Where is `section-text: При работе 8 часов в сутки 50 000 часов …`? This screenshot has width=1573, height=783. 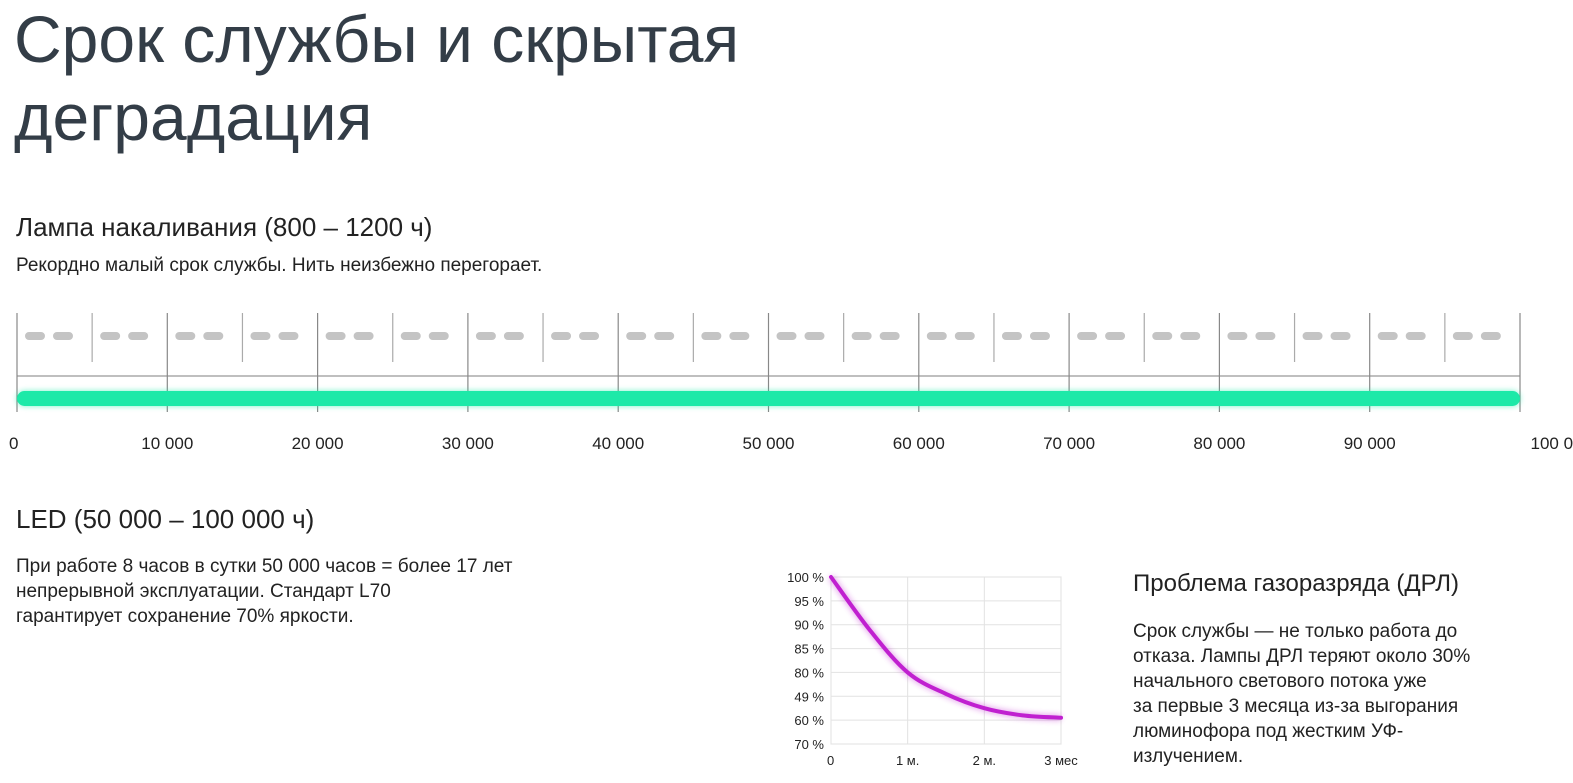 section-text: При работе 8 часов в сутки 50 000 часов … is located at coordinates (264, 566).